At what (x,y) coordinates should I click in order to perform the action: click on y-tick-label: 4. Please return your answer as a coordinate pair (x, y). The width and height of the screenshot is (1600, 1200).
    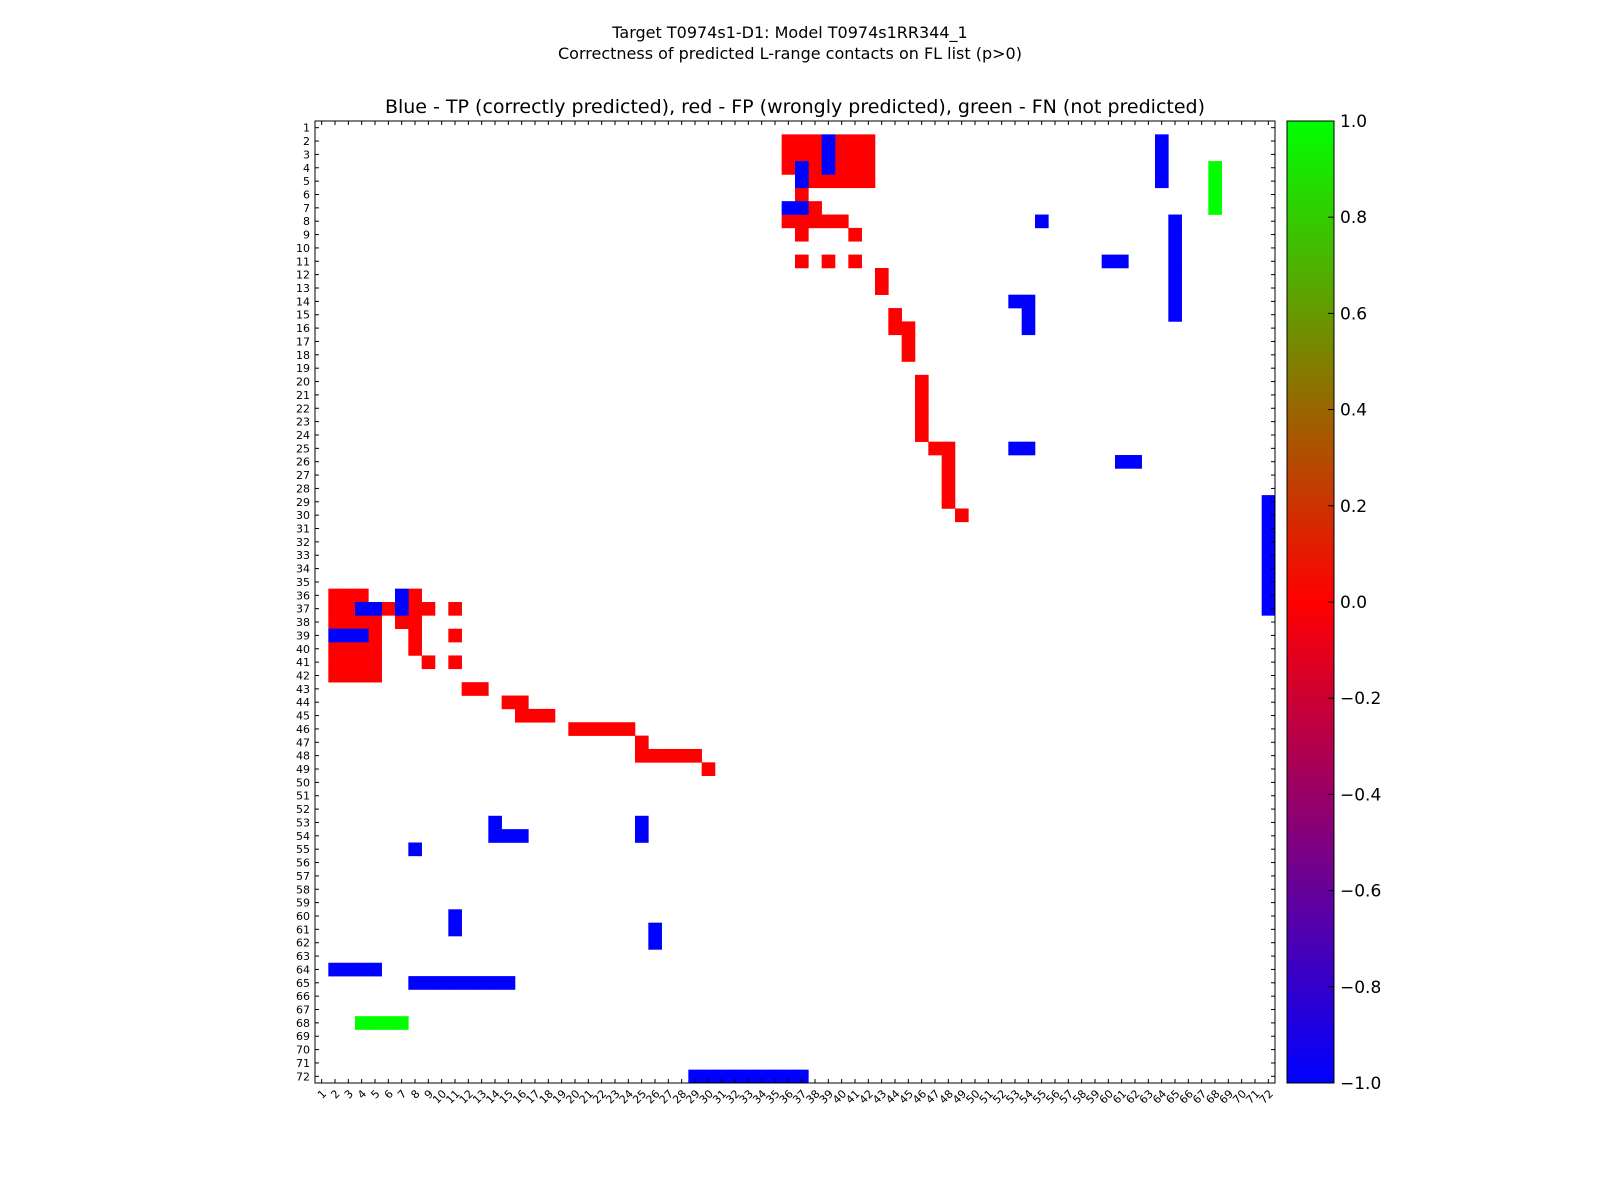
    Looking at the image, I should click on (306, 168).